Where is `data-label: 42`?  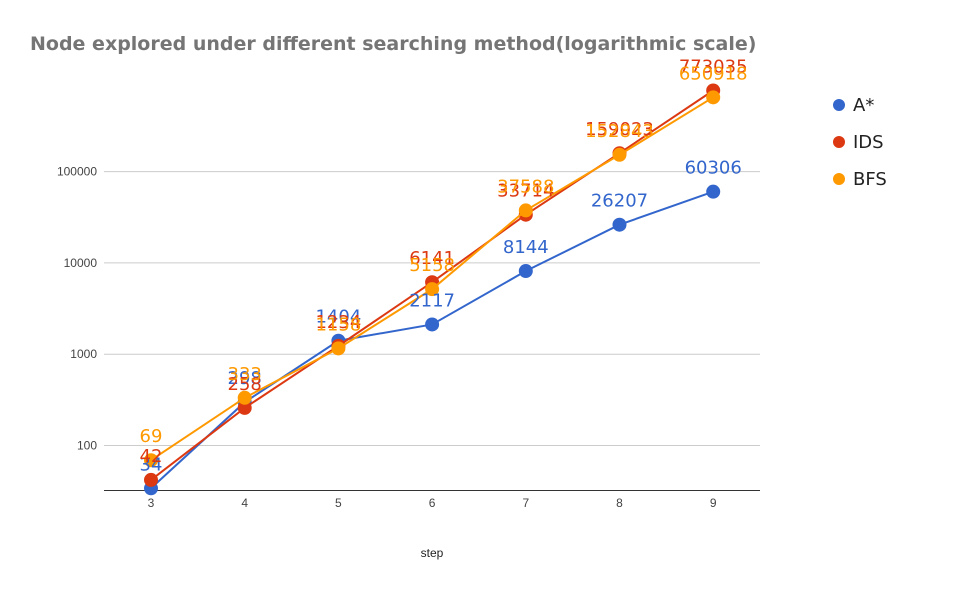 data-label: 42 is located at coordinates (151, 456).